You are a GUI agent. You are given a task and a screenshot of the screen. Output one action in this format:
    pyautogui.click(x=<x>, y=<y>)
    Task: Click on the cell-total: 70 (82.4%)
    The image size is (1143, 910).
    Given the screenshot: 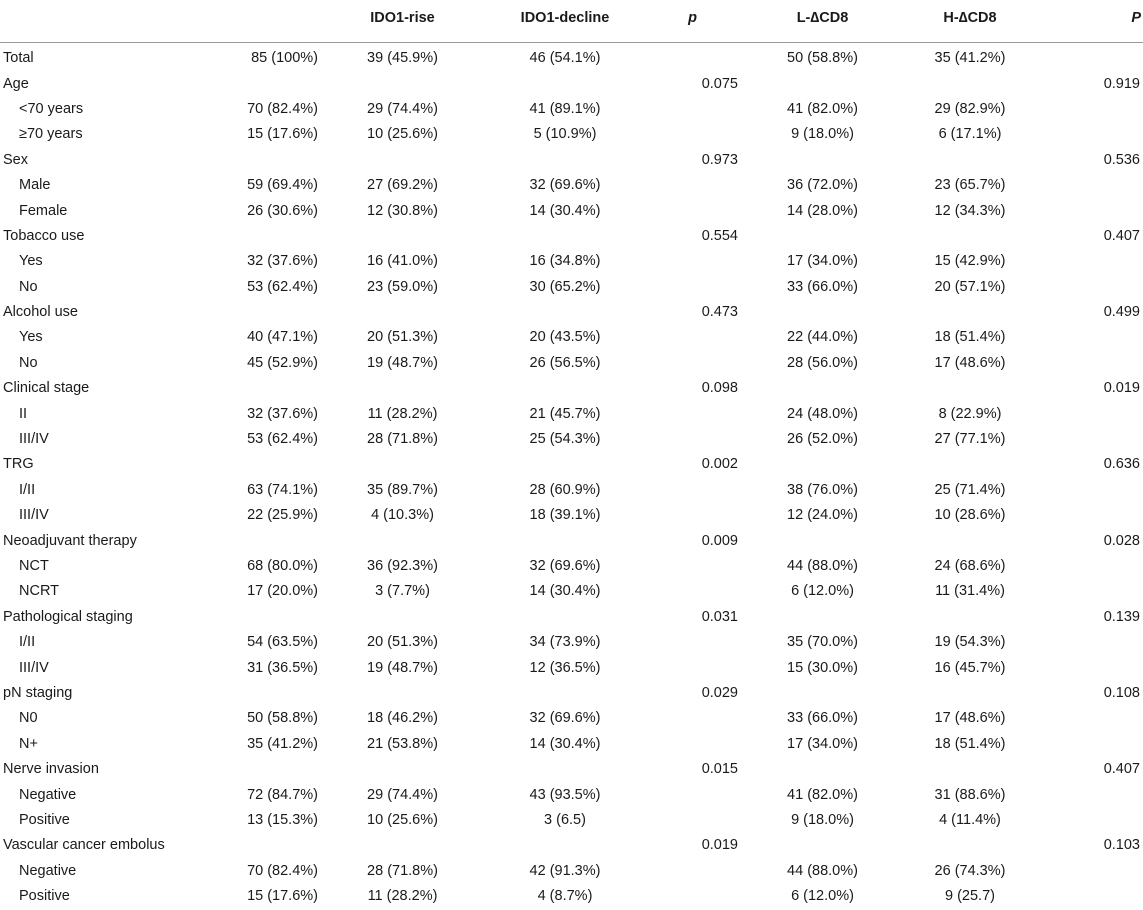 What is the action you would take?
    pyautogui.click(x=282, y=870)
    